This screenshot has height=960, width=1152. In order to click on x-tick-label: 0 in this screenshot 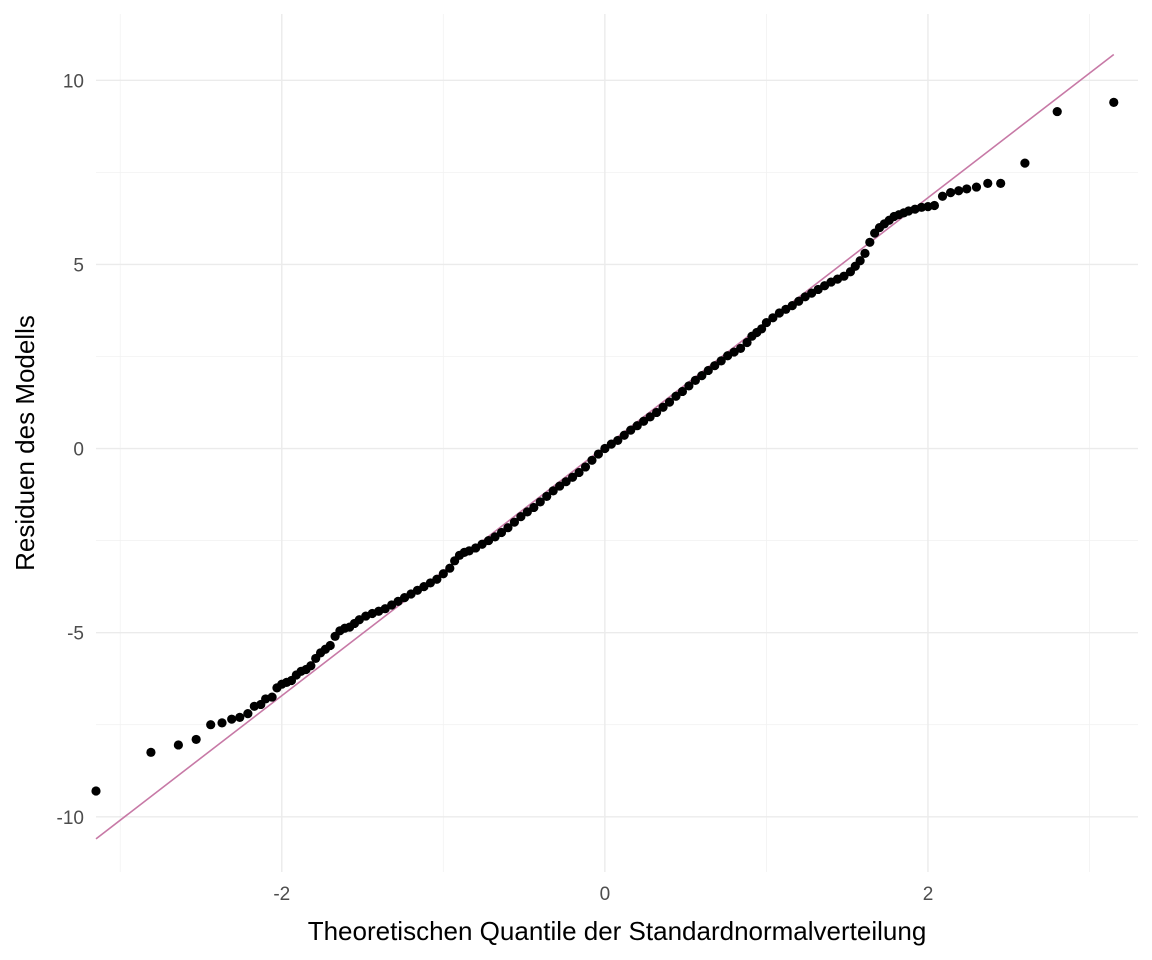, I will do `click(605, 894)`.